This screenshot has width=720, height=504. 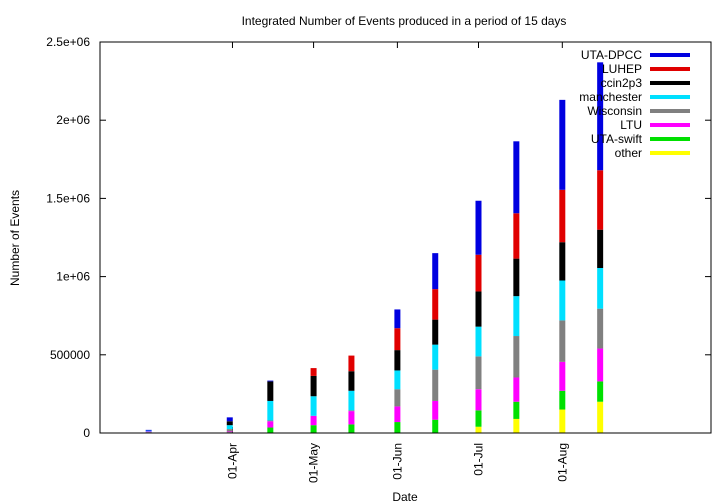 I want to click on y-tick-label: 500000, so click(x=70, y=355).